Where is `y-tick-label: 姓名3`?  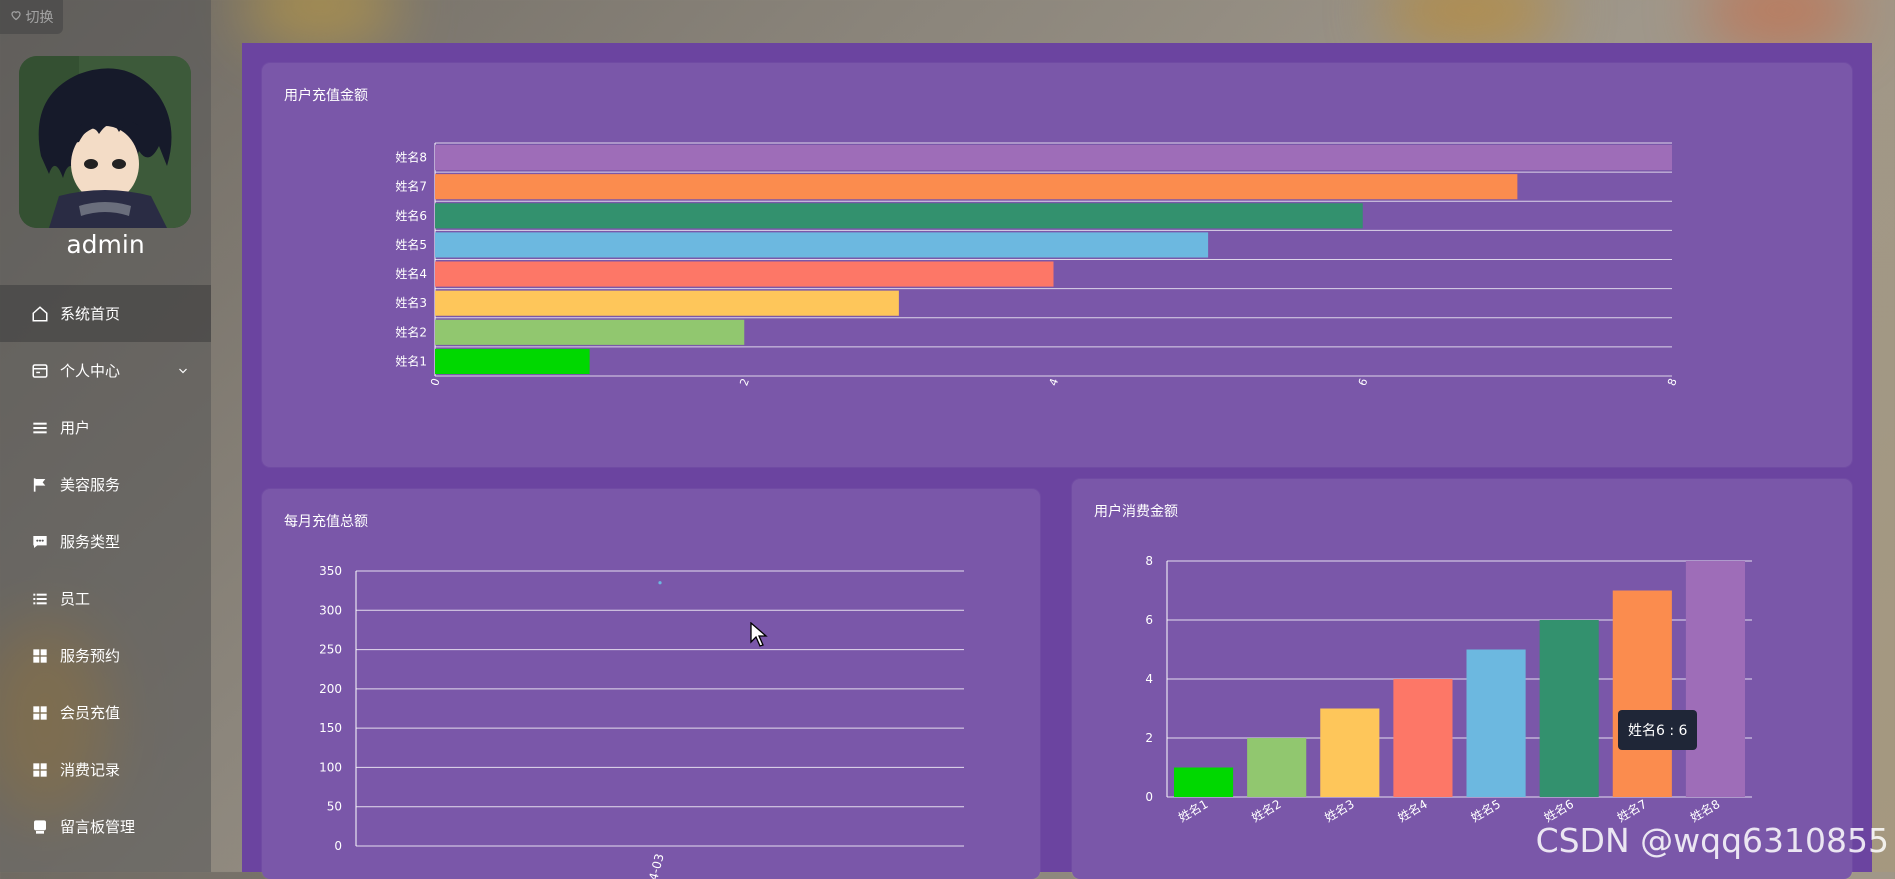
y-tick-label: 姓名3 is located at coordinates (411, 302).